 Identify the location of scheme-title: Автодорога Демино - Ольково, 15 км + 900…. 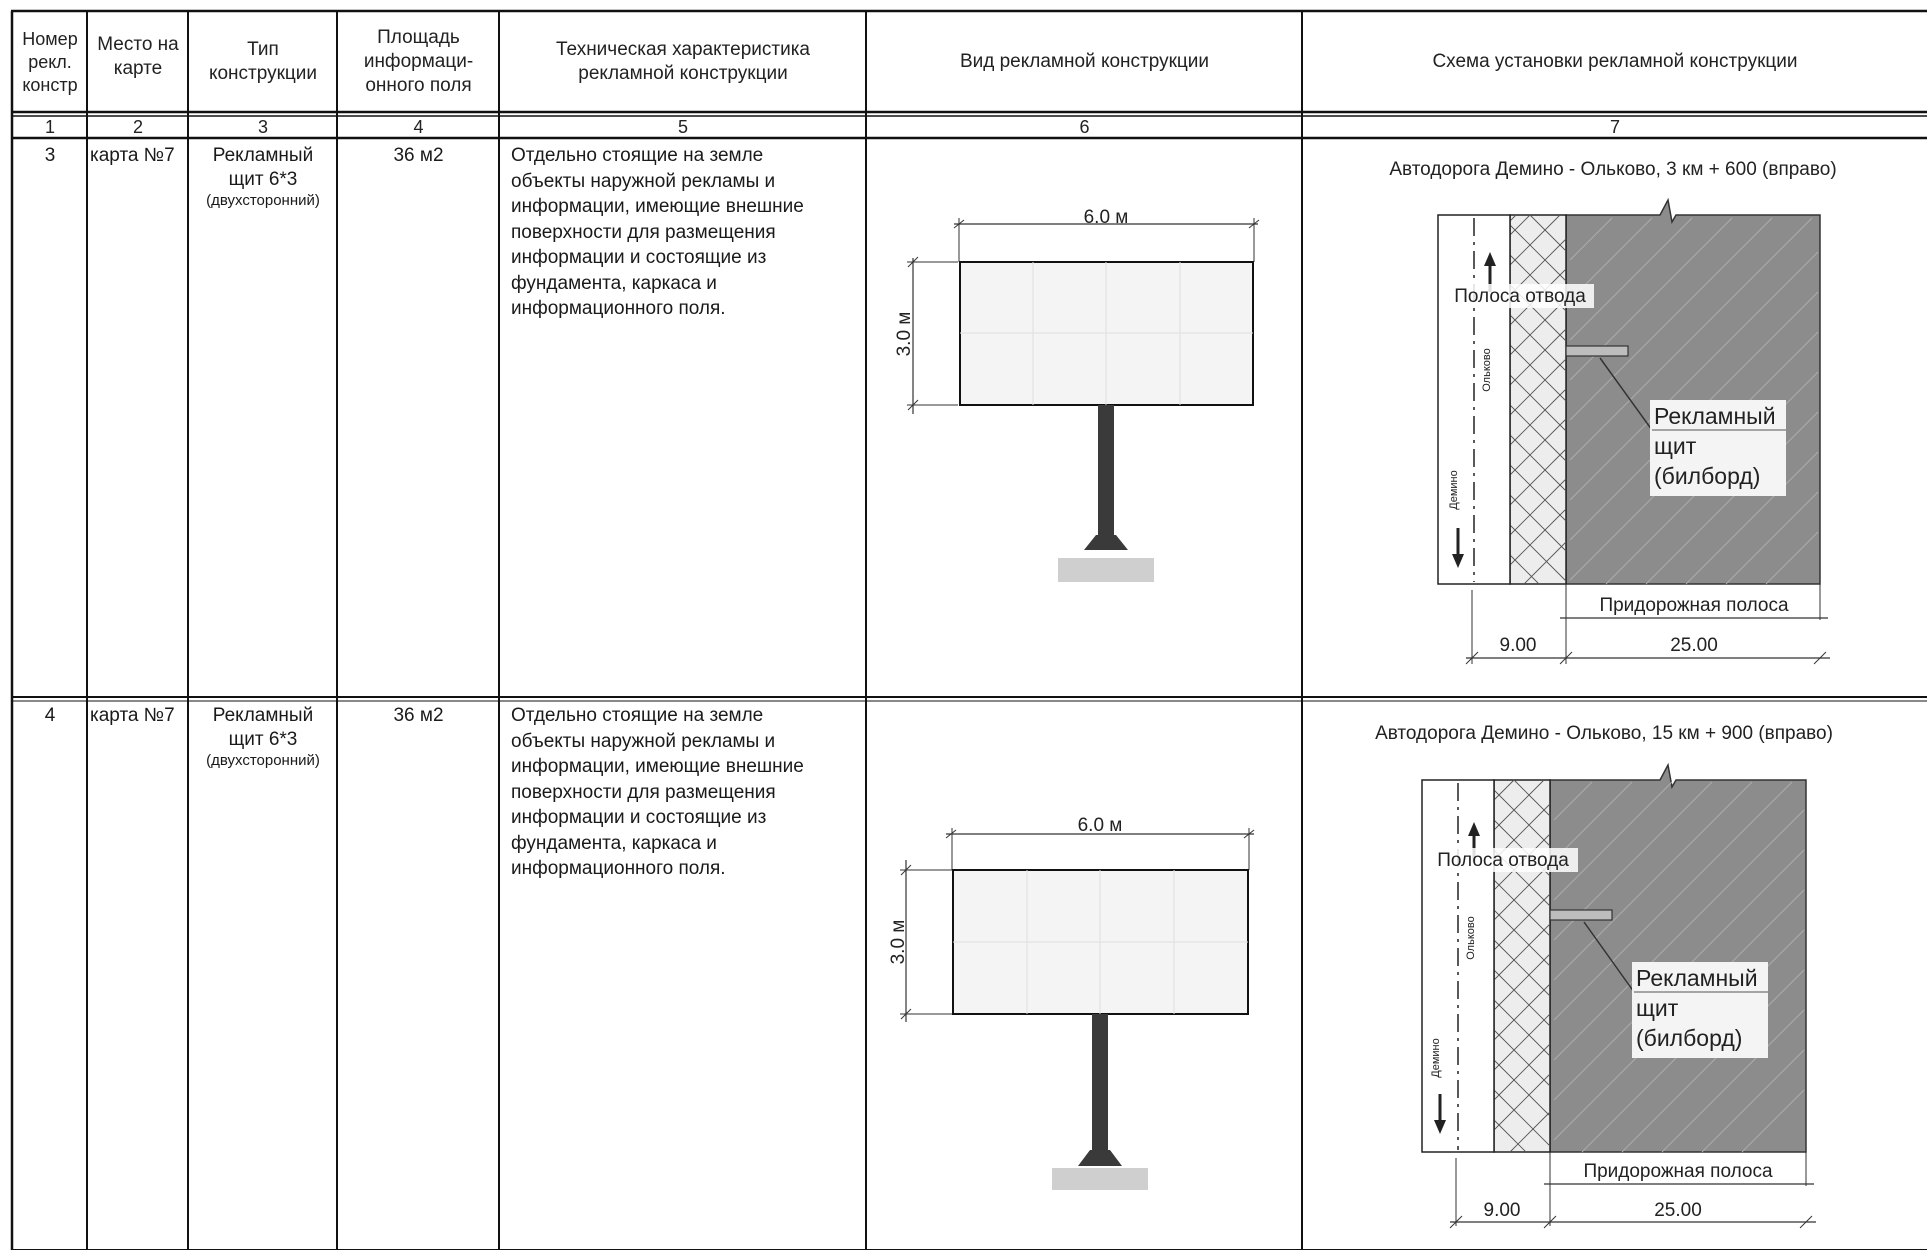
(1604, 733).